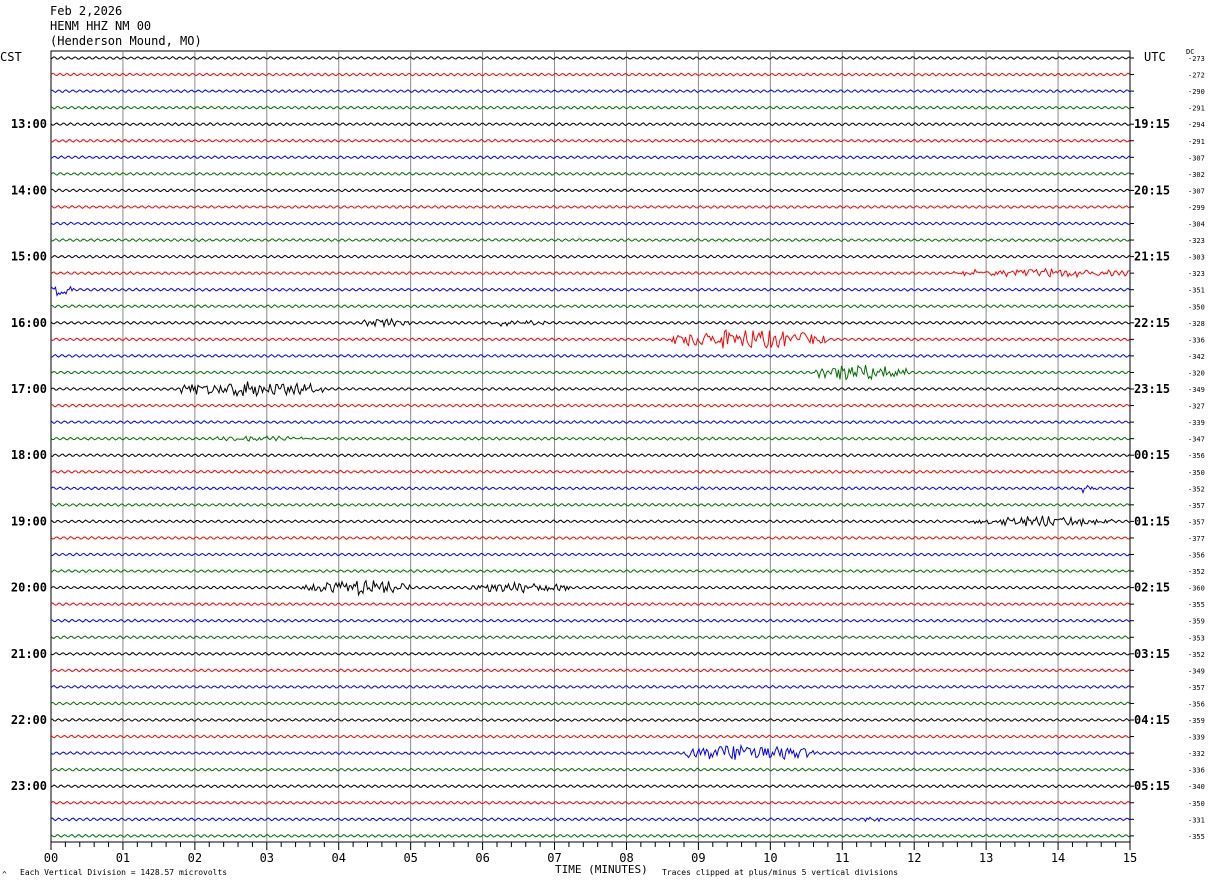  I want to click on x-tick-label: 11, so click(842, 858).